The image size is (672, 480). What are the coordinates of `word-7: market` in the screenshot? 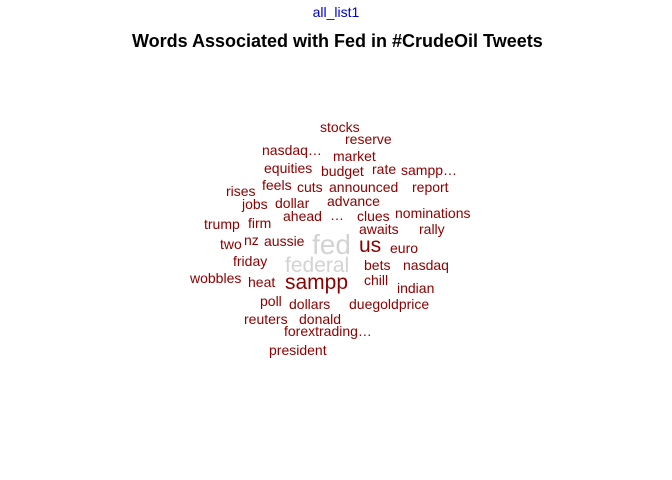 It's located at (354, 156).